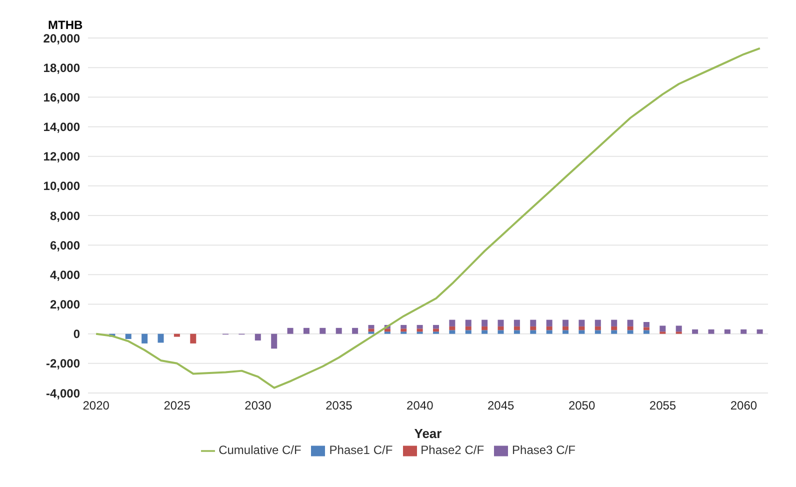  What do you see at coordinates (61, 38) in the screenshot?
I see `y-tick-label: 20,000` at bounding box center [61, 38].